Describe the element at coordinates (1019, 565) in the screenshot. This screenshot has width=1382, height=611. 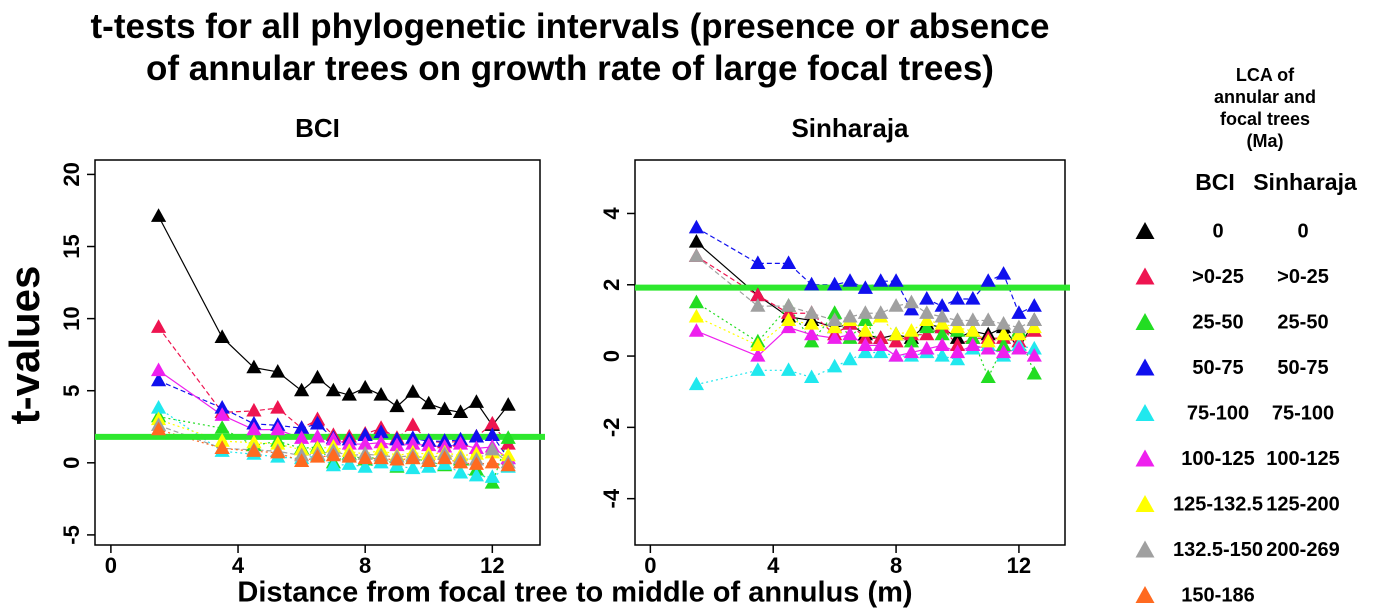
I see `x-tick-label: 12` at that location.